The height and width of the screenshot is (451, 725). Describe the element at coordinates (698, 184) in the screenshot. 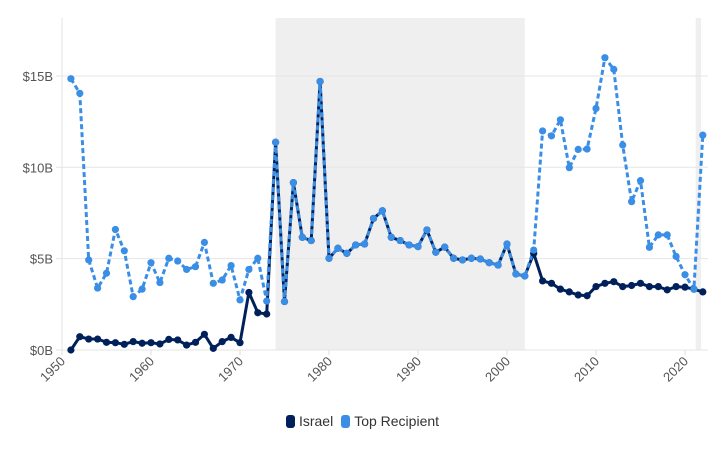

I see `shaded-period` at that location.